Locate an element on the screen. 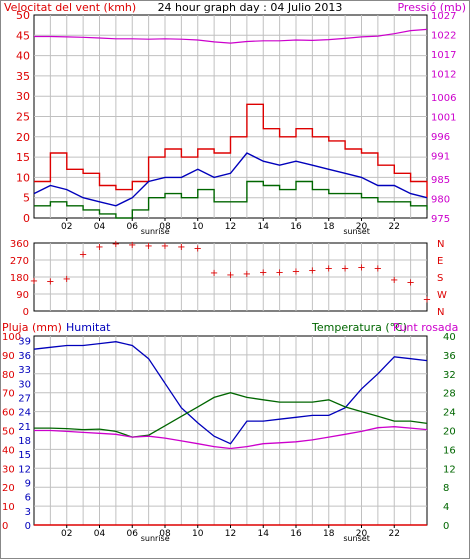 This screenshot has height=559, width=470. wind-low-series is located at coordinates (231, 199).